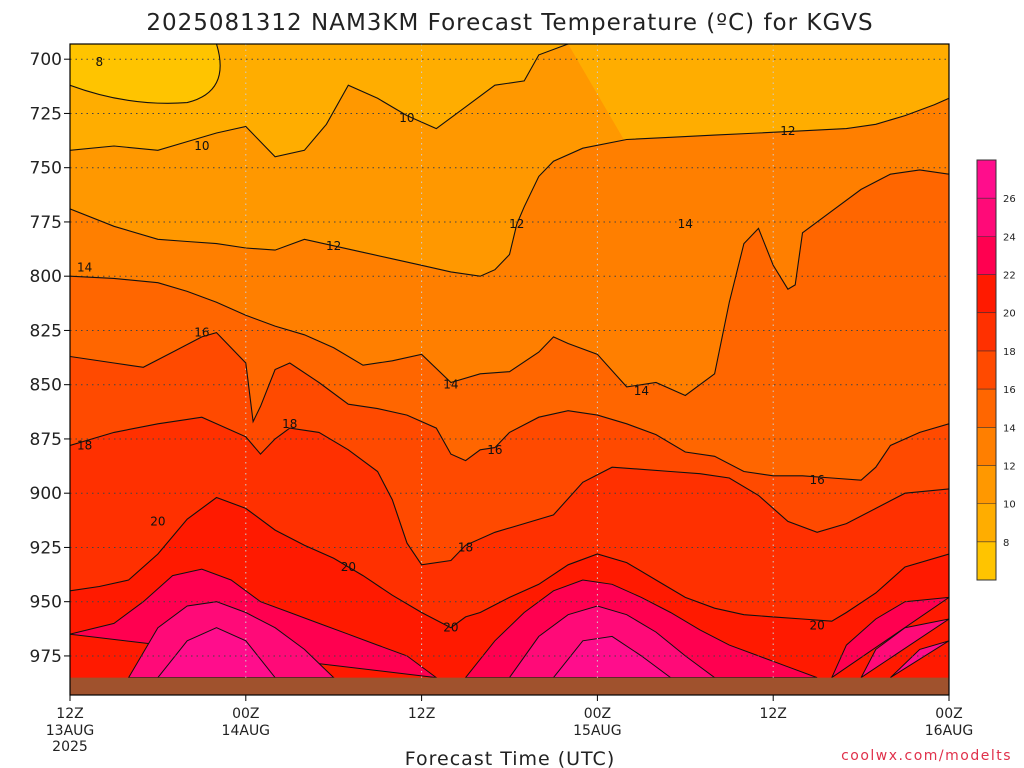 Image resolution: width=1024 pixels, height=768 pixels. What do you see at coordinates (1009, 352) in the screenshot?
I see `colorbar-tick-label: 18` at bounding box center [1009, 352].